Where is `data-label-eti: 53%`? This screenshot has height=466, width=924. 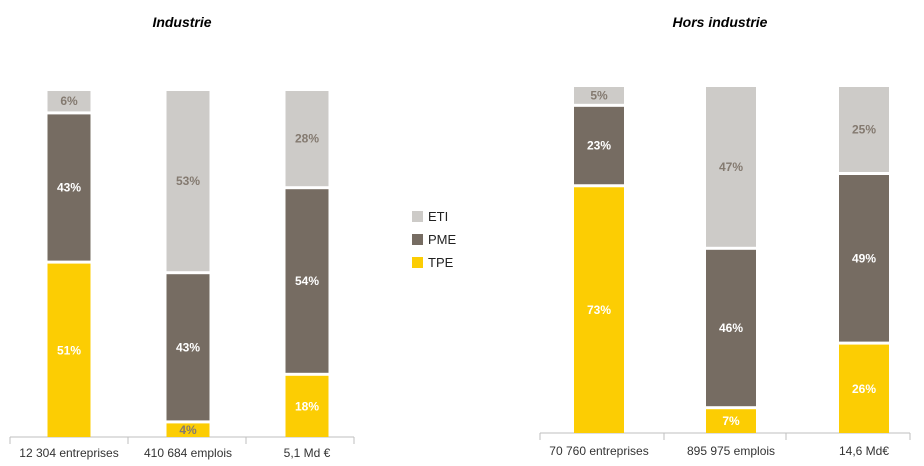 data-label-eti: 53% is located at coordinates (188, 181).